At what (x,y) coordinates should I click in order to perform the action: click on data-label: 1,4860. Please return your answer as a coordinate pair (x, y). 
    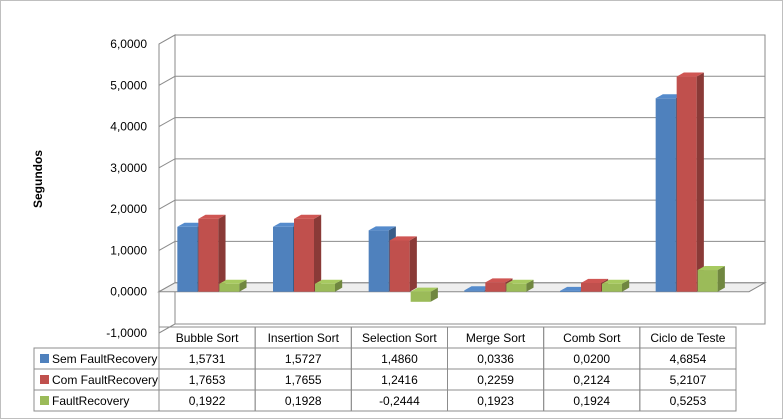
    Looking at the image, I should click on (399, 359).